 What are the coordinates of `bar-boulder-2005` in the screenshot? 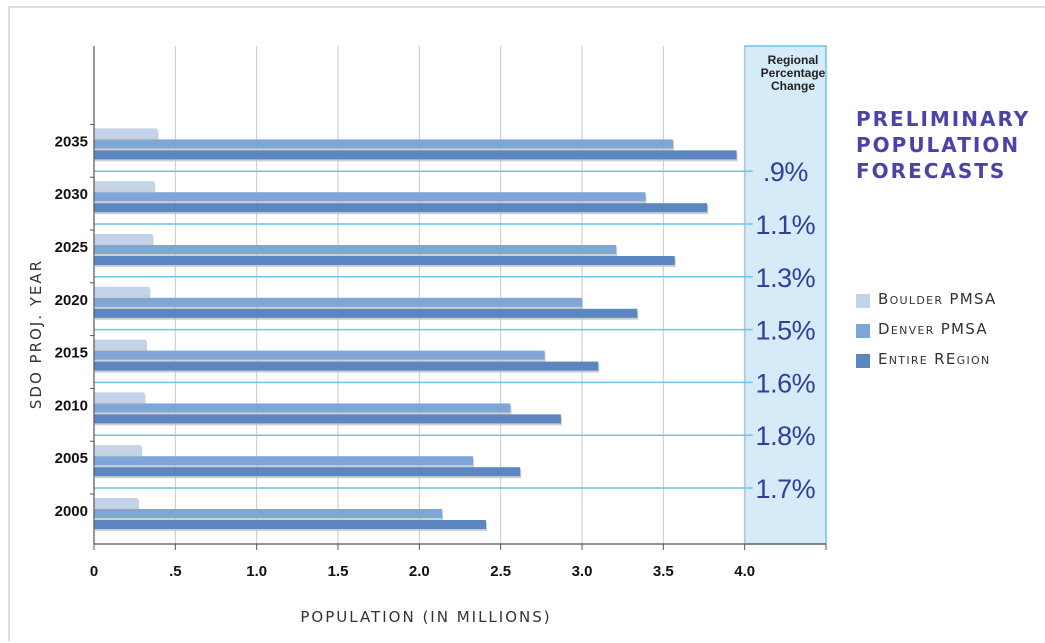 It's located at (118, 450).